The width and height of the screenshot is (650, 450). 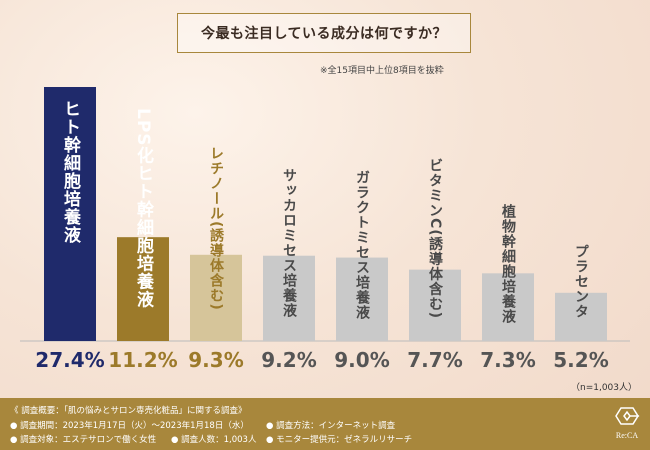 I want to click on value-label: 9.3%, so click(x=215, y=360).